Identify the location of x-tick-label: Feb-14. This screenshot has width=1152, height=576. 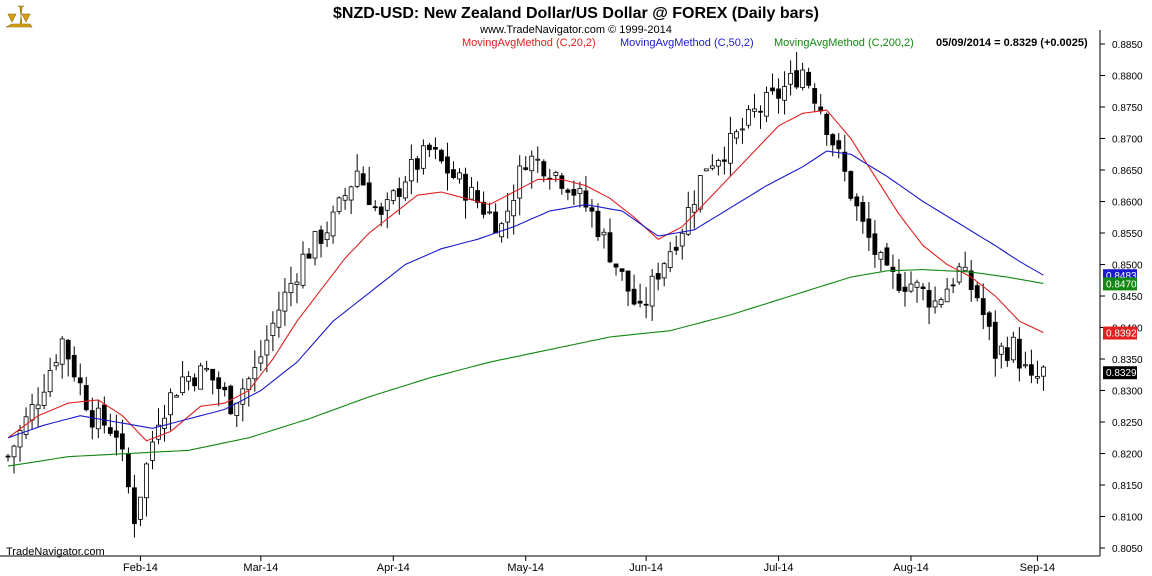
(140, 568).